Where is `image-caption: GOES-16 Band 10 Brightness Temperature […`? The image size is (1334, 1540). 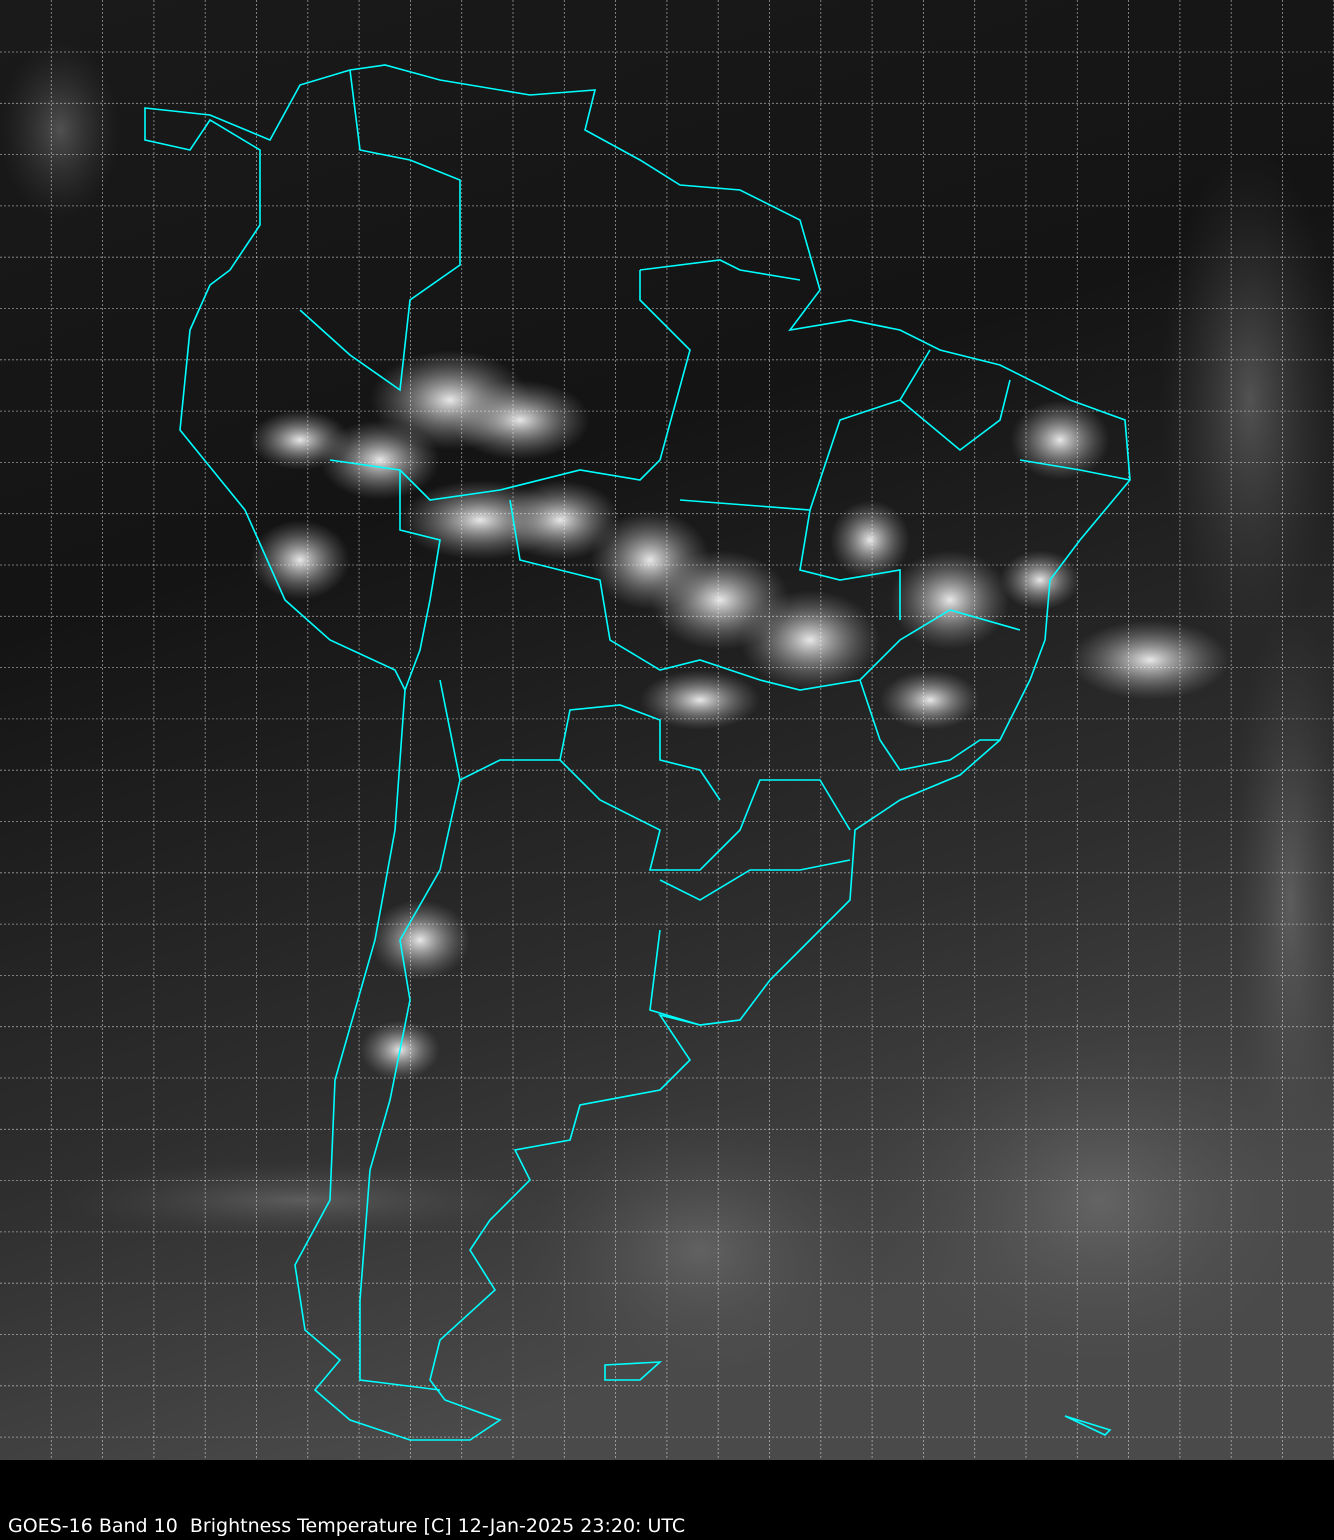 image-caption: GOES-16 Band 10 Brightness Temperature [… is located at coordinates (347, 1526).